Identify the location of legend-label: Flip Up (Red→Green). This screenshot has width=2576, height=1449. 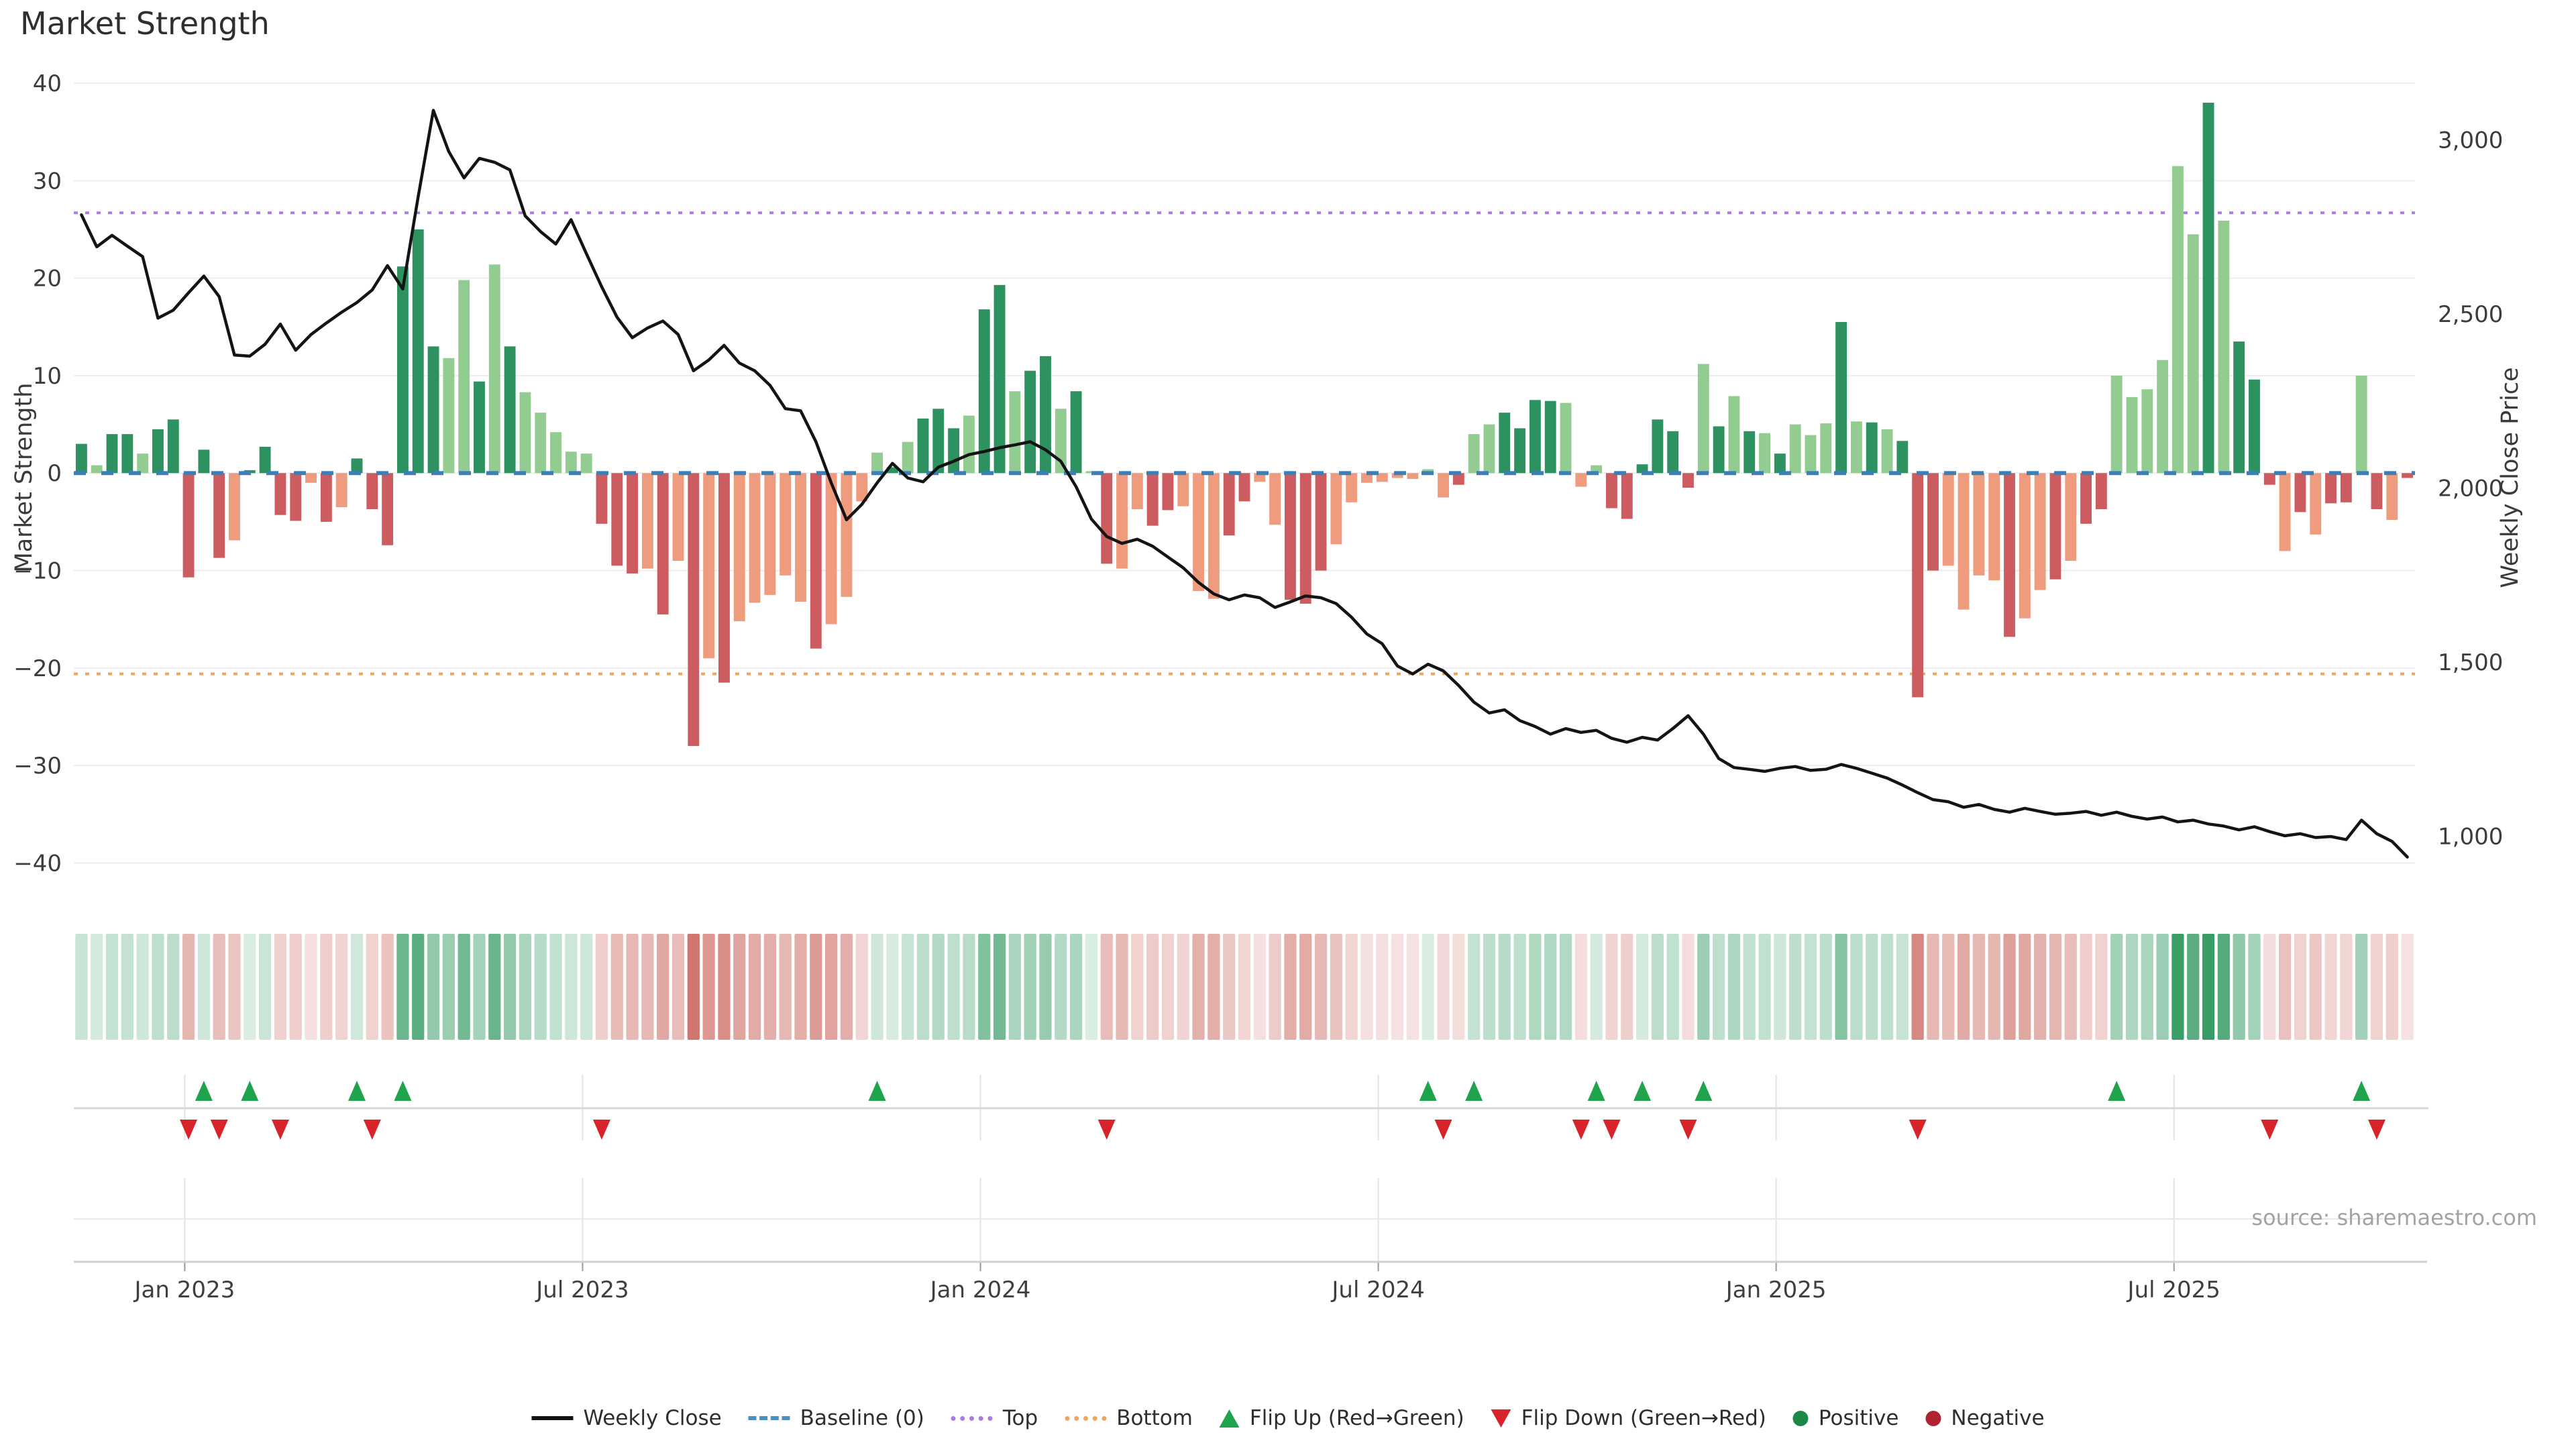
(1356, 1418).